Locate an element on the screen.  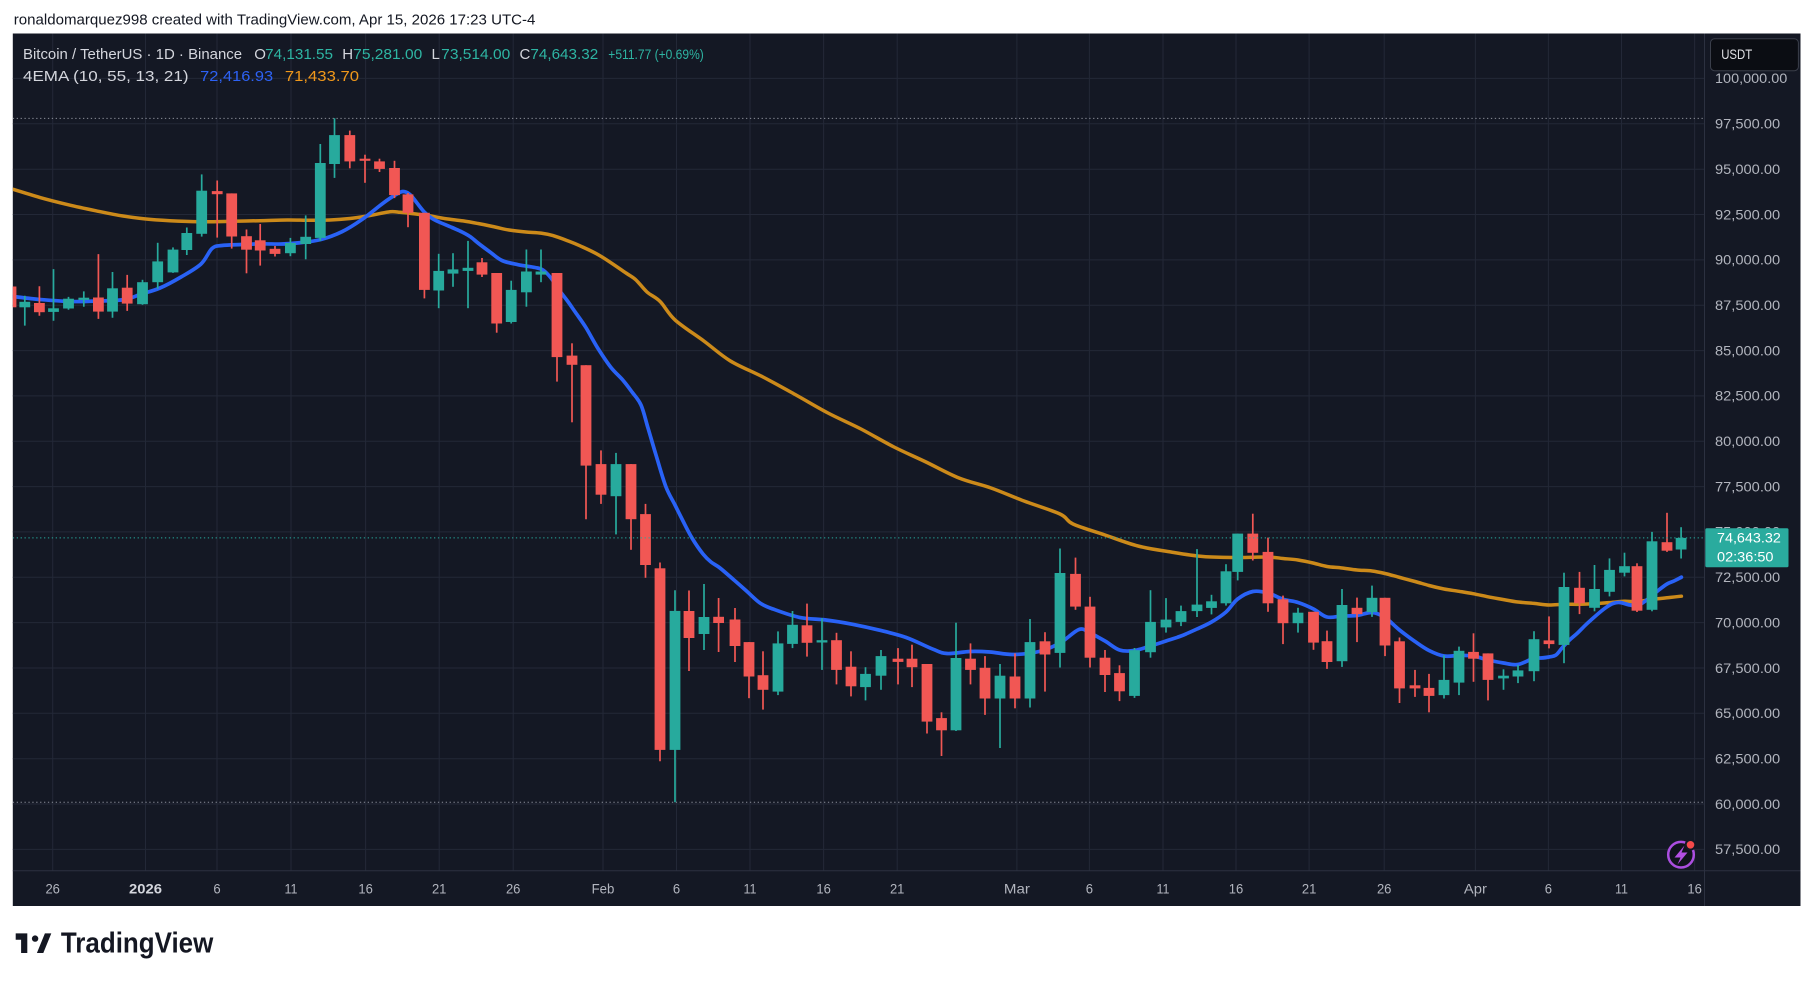
svg-text: Feb is located at coordinates (603, 888).